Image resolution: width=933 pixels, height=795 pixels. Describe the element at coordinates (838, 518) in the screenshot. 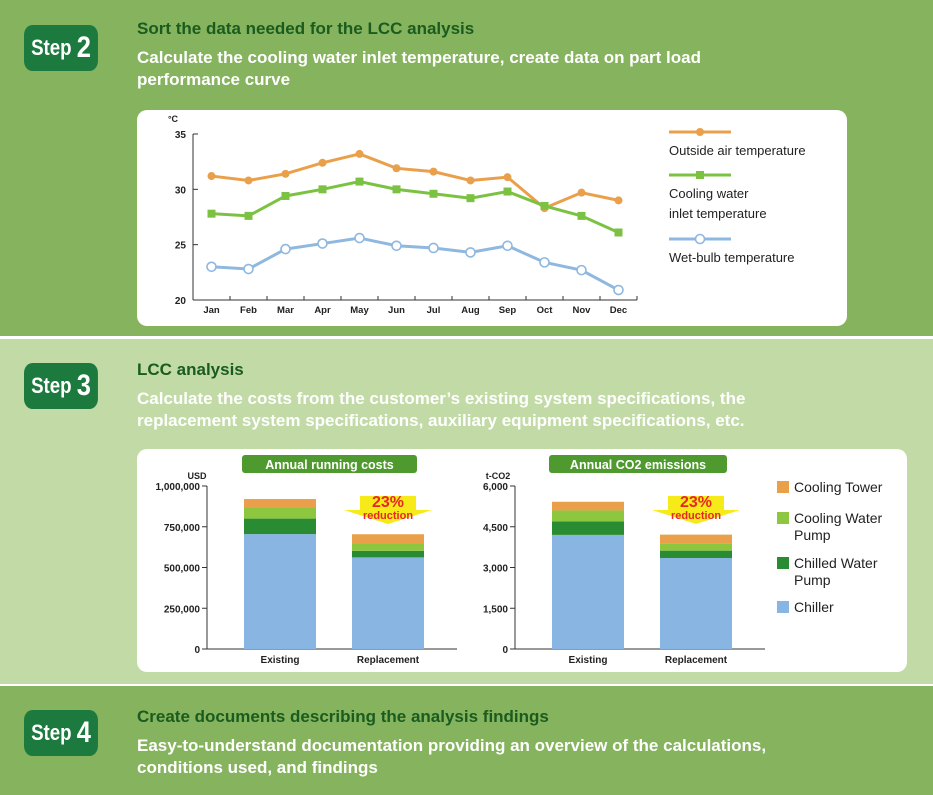

I see `legend-label: Cooling Water` at that location.